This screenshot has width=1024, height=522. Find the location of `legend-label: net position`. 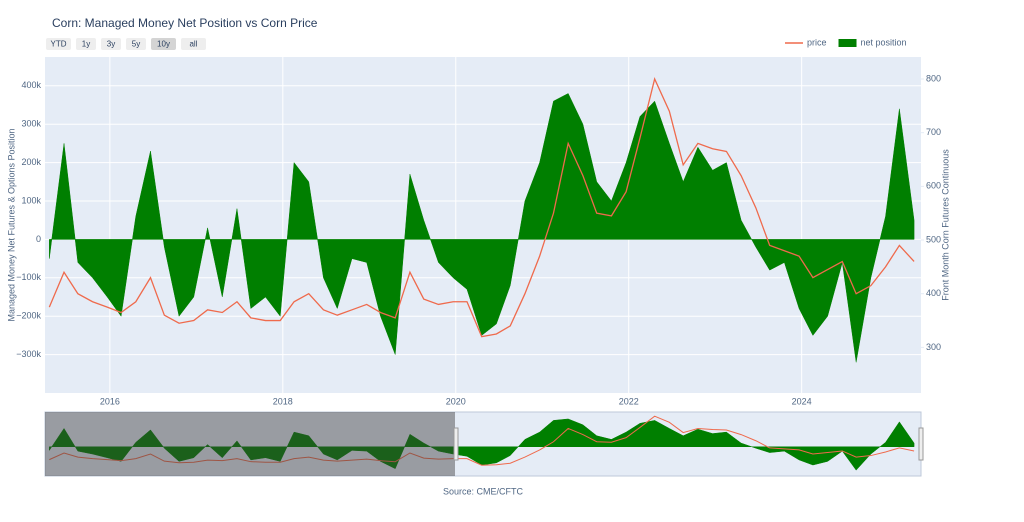

legend-label: net position is located at coordinates (884, 42).